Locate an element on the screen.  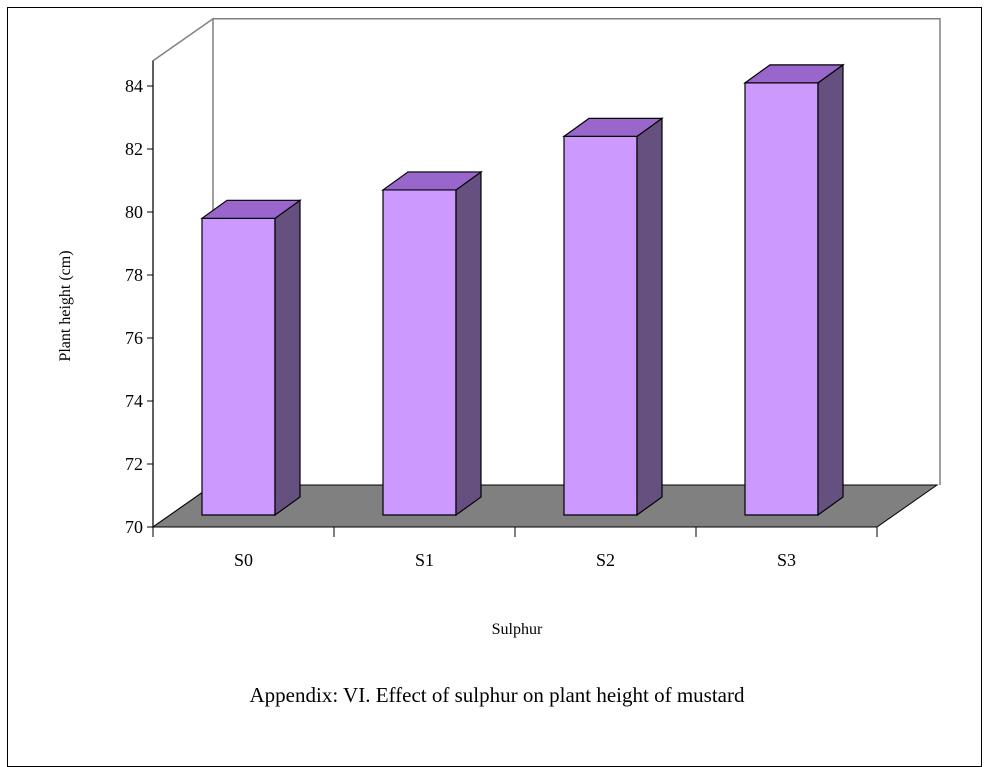
y-axis-title: Plant height (cm) is located at coordinates (65, 305).